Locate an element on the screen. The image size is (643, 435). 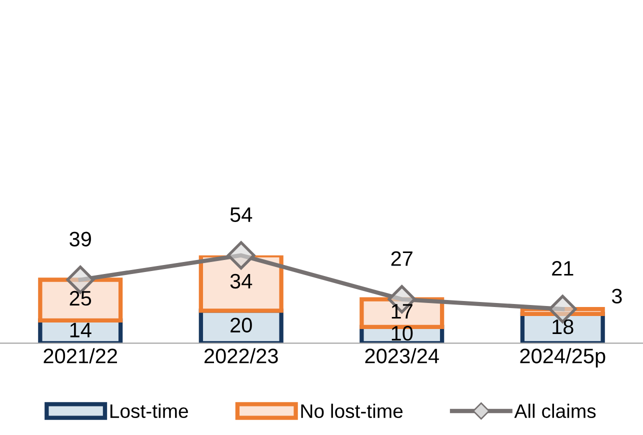
data-label: 10 is located at coordinates (402, 333).